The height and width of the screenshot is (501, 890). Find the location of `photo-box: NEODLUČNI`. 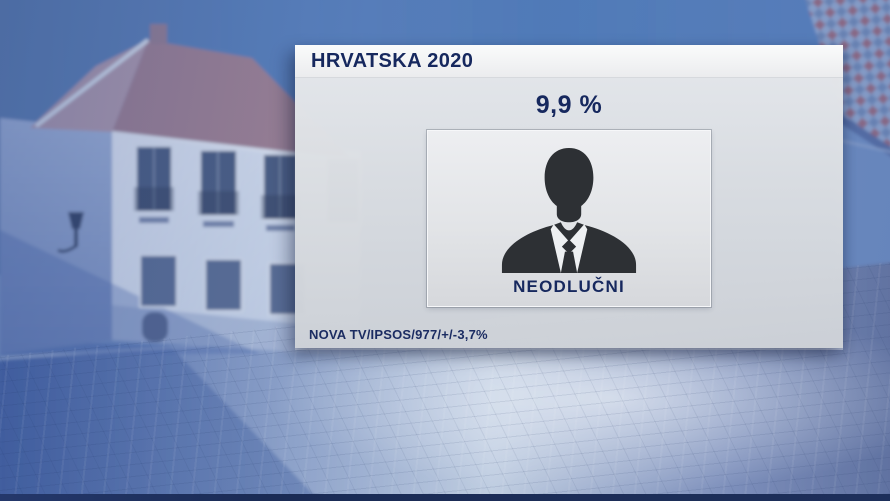

photo-box: NEODLUČNI is located at coordinates (569, 218).